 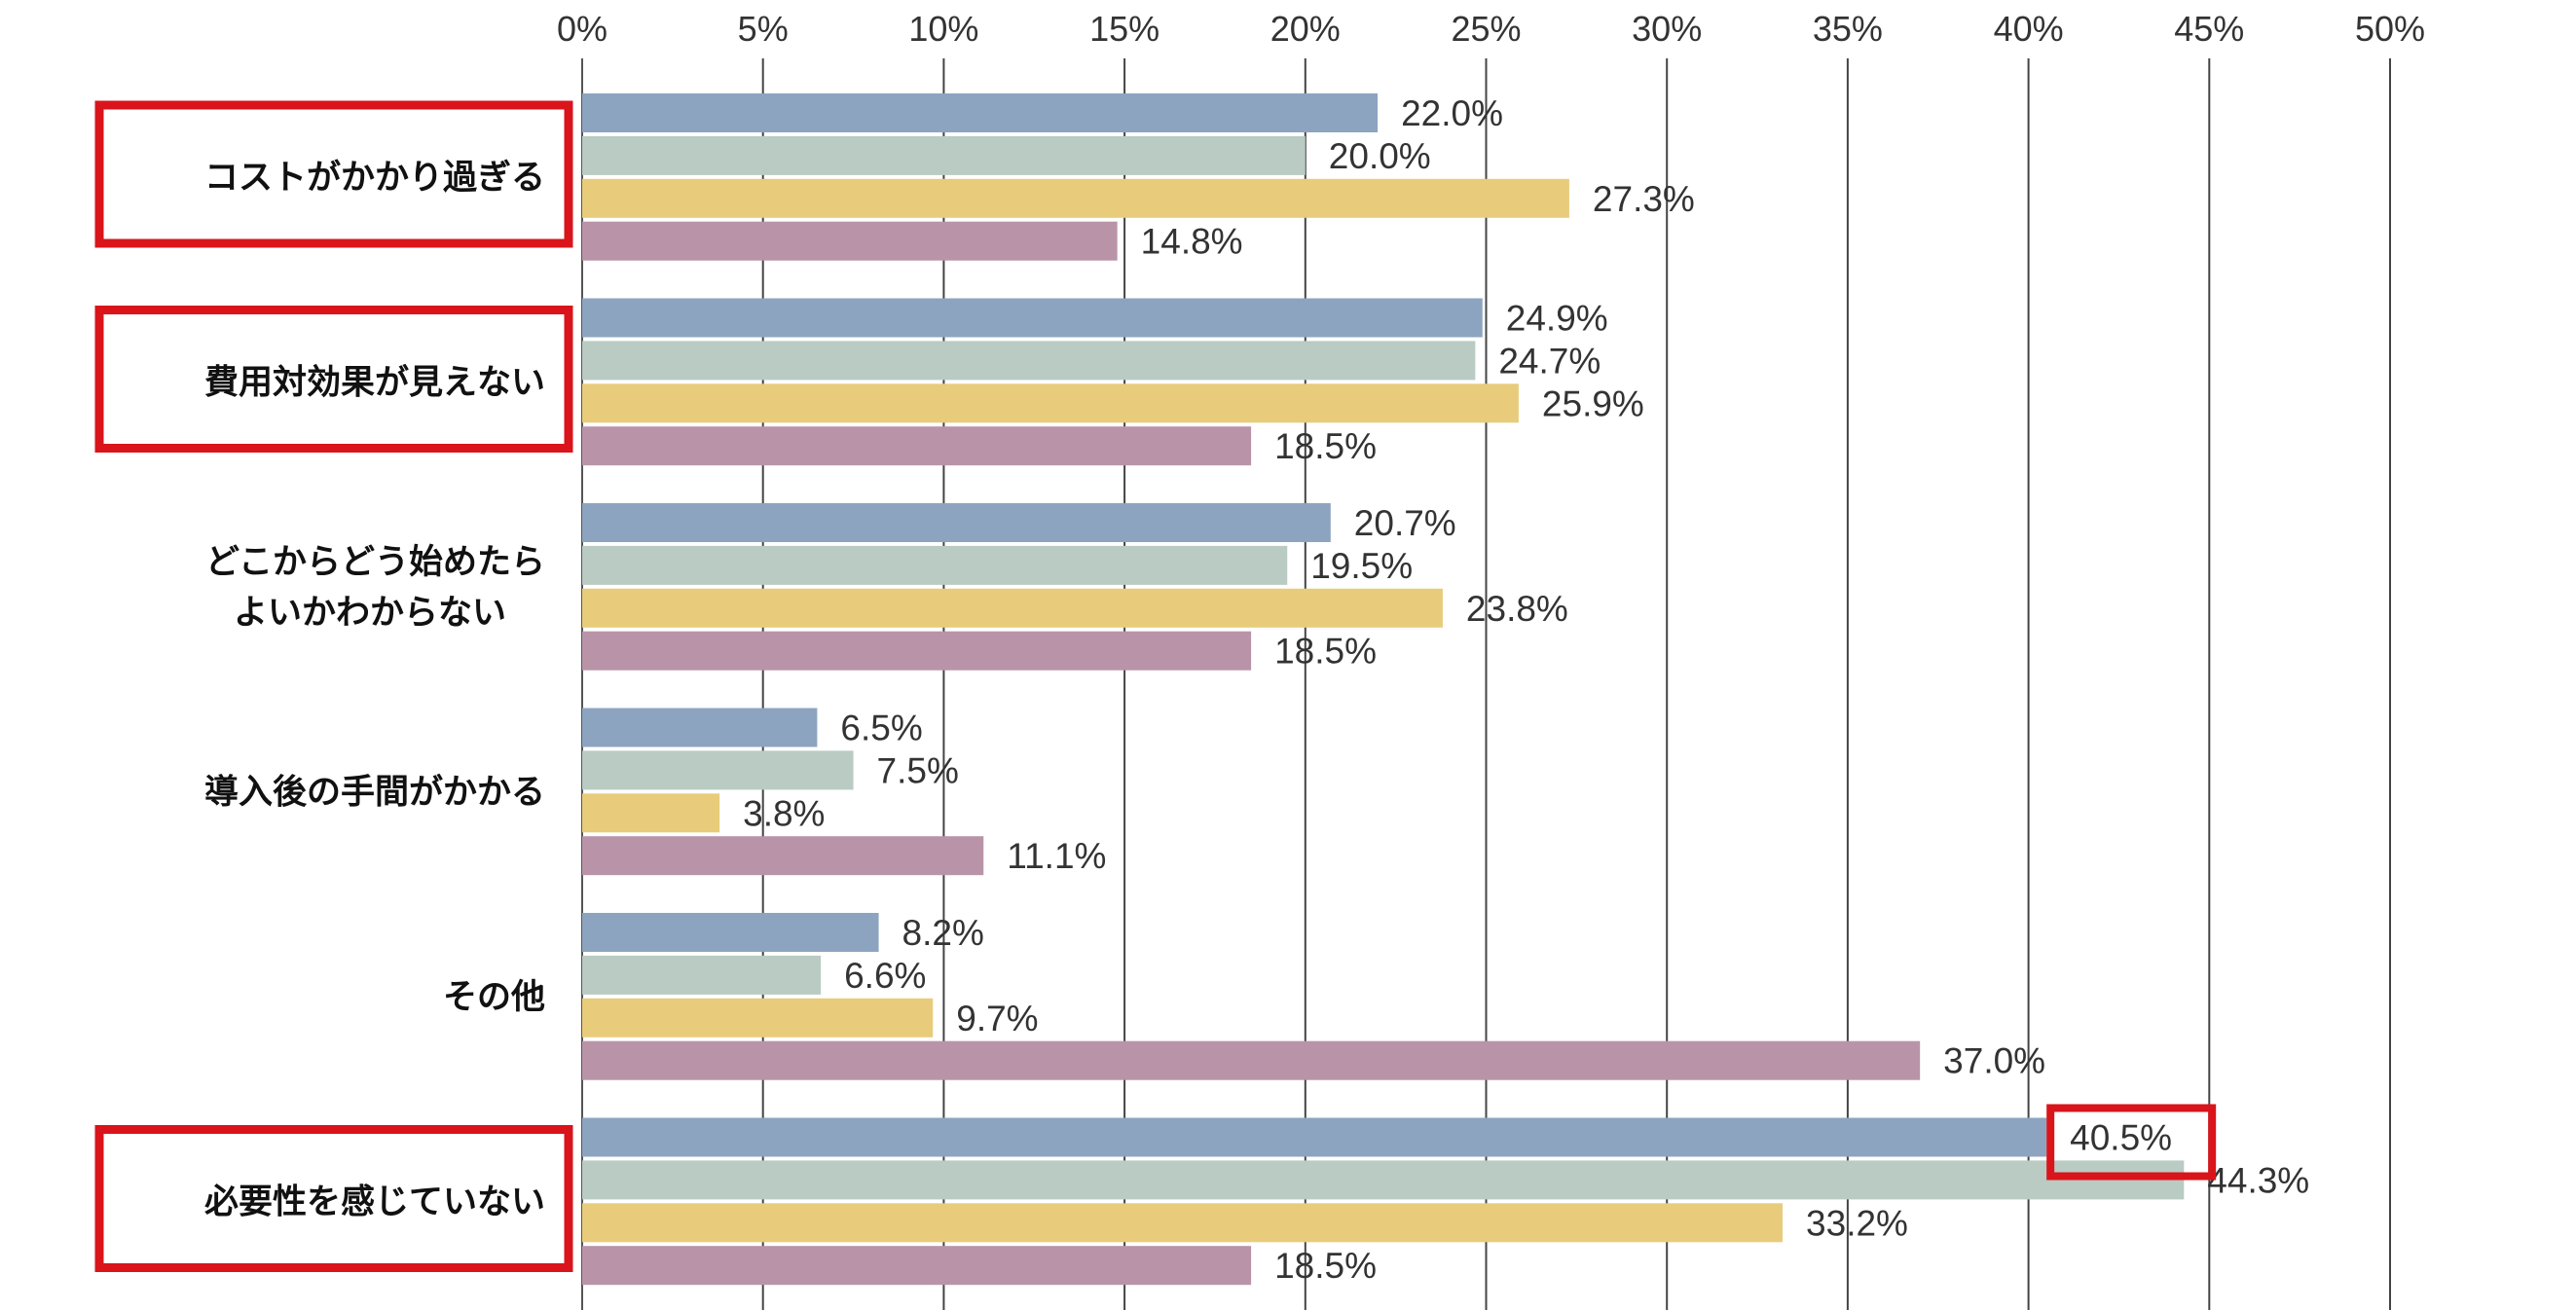 I want to click on value-label: 20.0%, so click(x=1380, y=156).